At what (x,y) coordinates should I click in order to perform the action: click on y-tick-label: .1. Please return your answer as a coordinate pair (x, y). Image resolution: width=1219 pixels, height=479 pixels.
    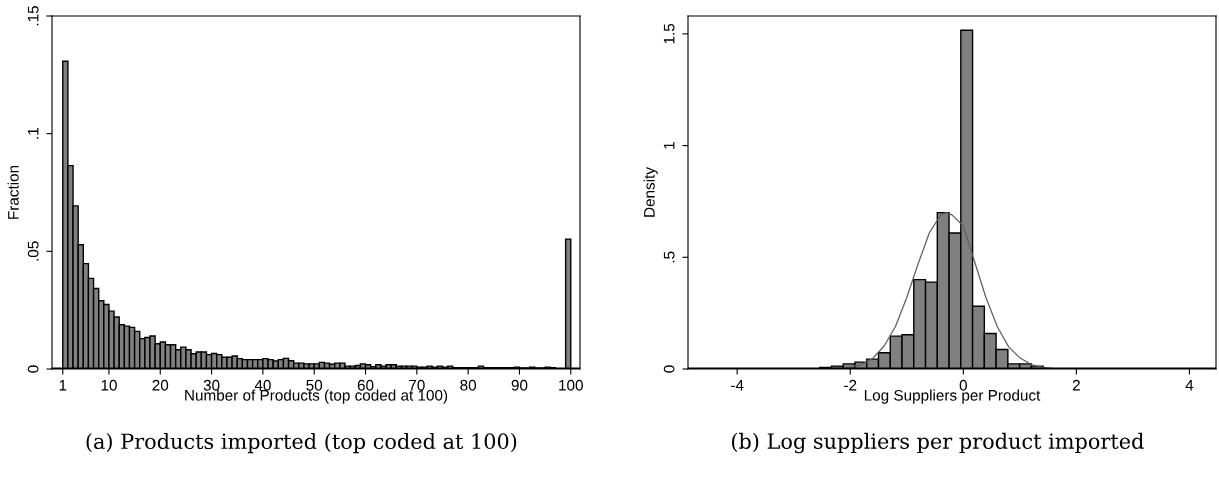
    Looking at the image, I should click on (33, 133).